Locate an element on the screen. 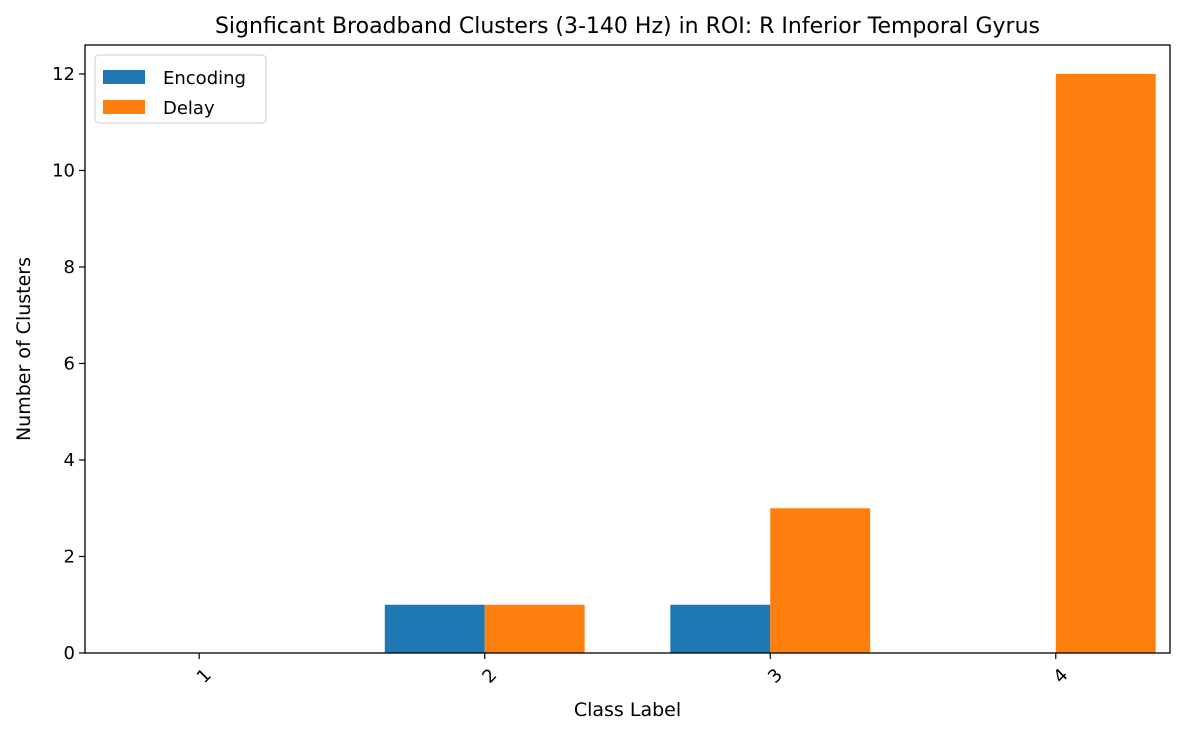 This screenshot has height=734, width=1185. x-tick-label-1: 1 is located at coordinates (204, 676).